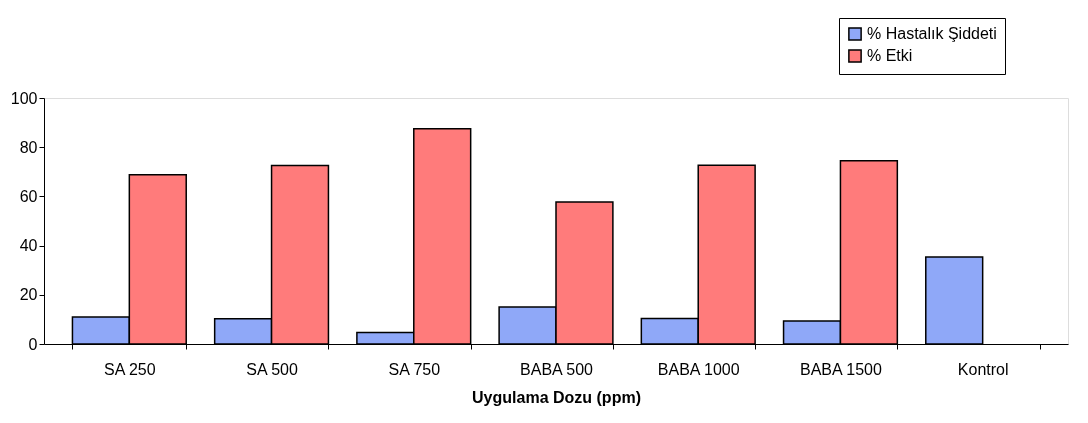  What do you see at coordinates (272, 369) in the screenshot?
I see `x-tick-label: SA 500` at bounding box center [272, 369].